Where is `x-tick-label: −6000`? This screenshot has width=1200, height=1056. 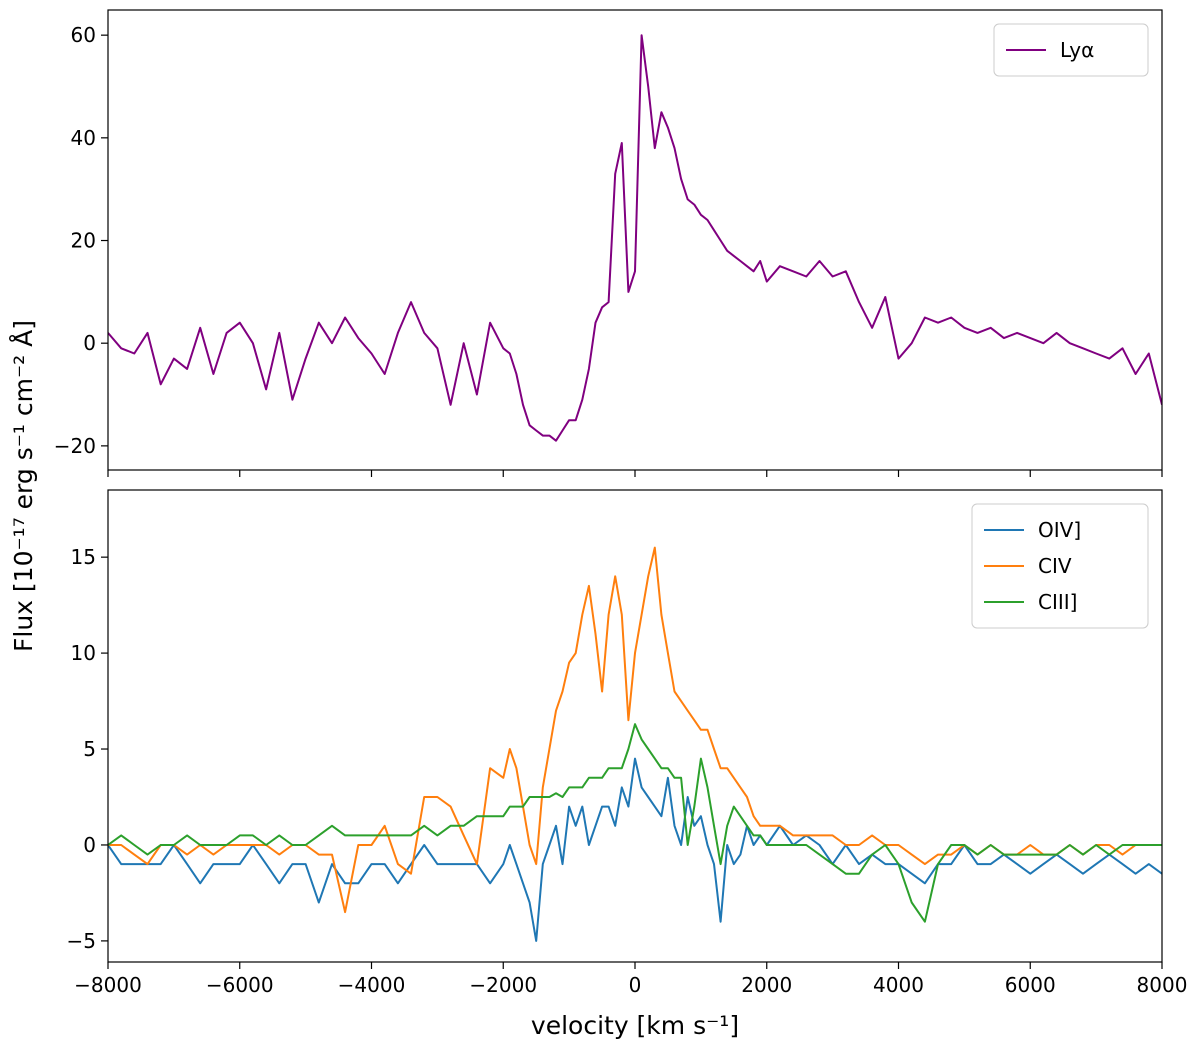
x-tick-label: −6000 is located at coordinates (240, 985).